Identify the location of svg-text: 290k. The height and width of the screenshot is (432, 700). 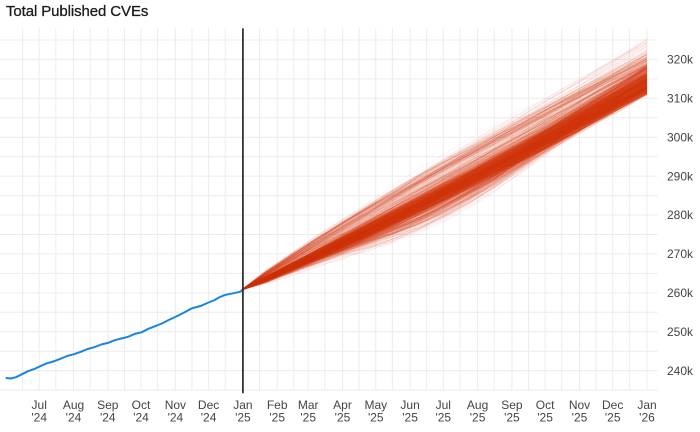
(680, 176).